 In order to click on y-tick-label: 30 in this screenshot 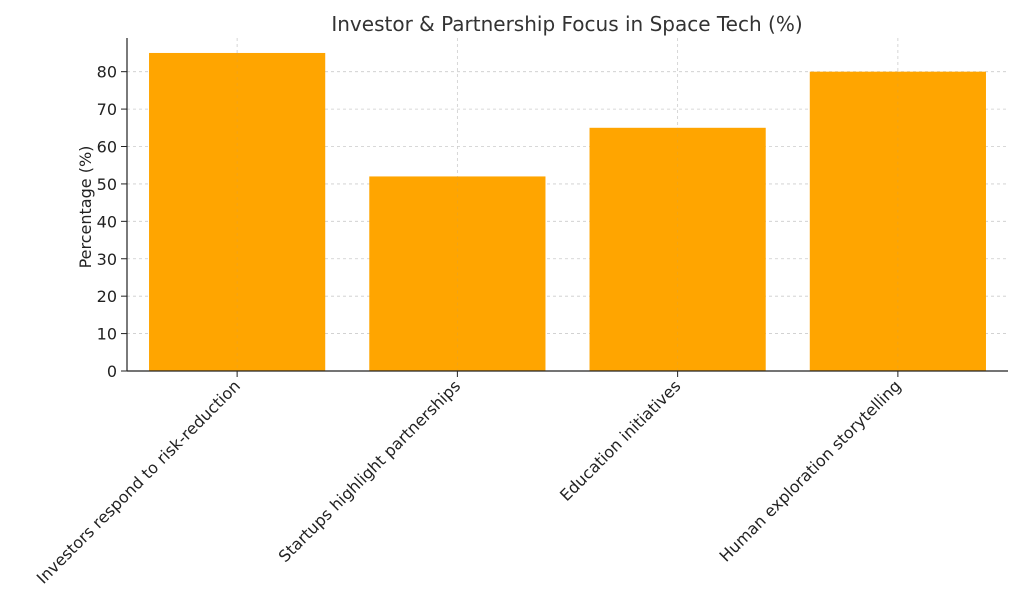, I will do `click(107, 259)`.